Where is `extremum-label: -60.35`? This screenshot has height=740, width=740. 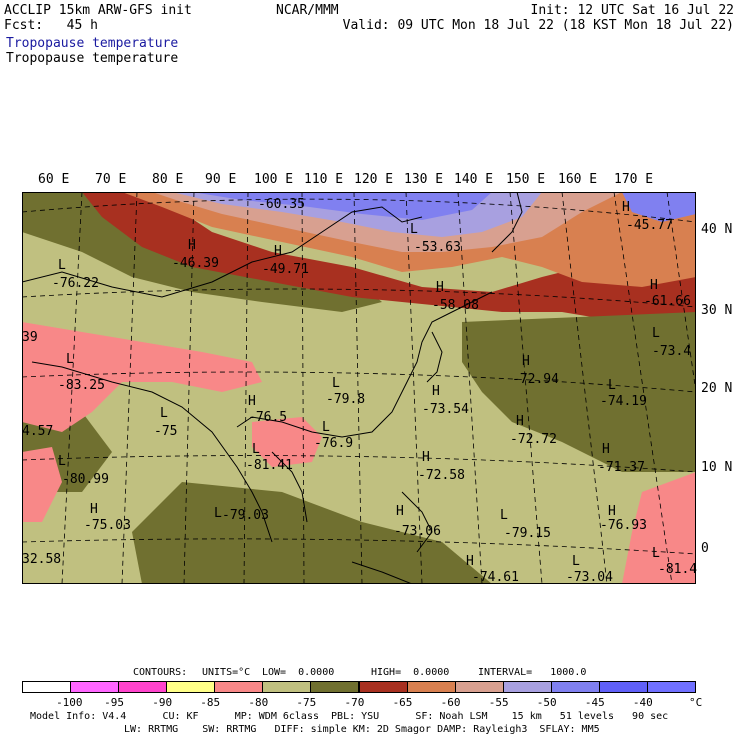
extremum-label: -60.35 is located at coordinates (281, 204).